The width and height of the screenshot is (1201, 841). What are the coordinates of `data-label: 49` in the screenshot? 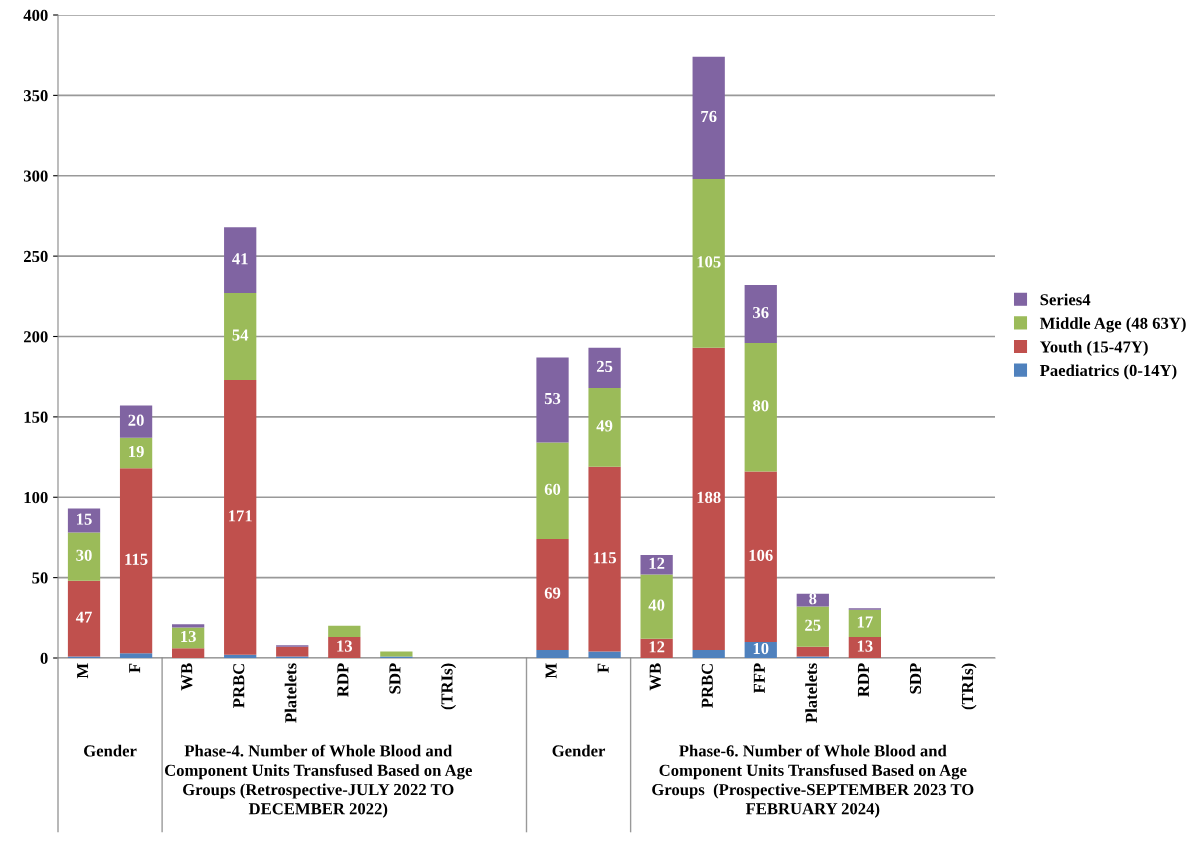 It's located at (604, 426).